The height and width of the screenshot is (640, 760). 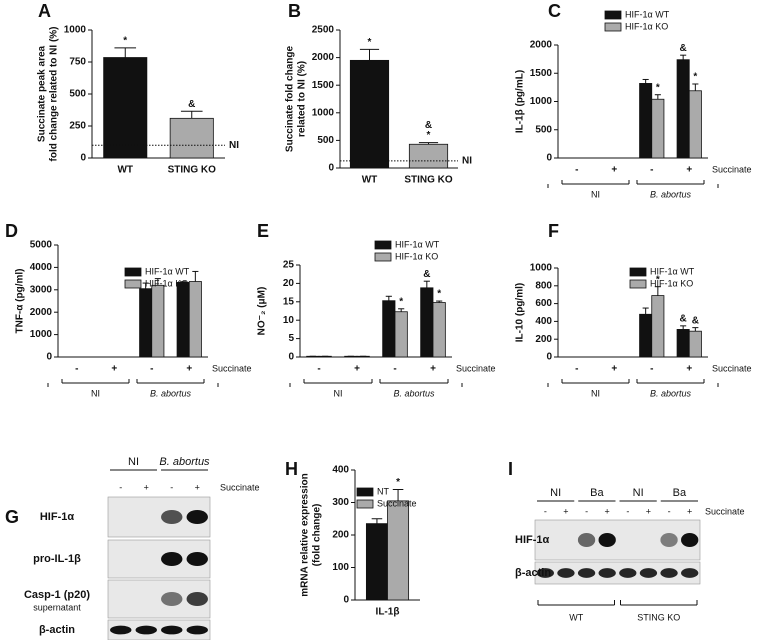 I want to click on blot-row-sublabel: supernatant, so click(x=57, y=607).